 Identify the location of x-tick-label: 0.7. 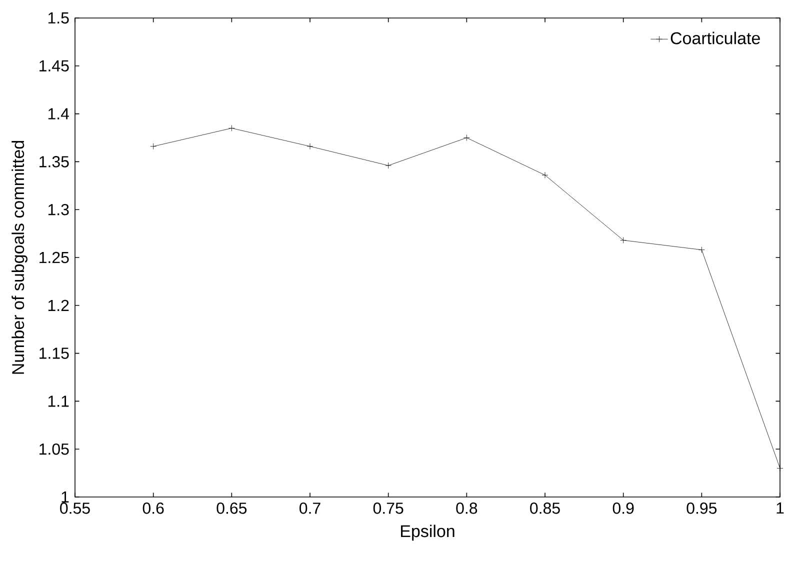
(310, 508).